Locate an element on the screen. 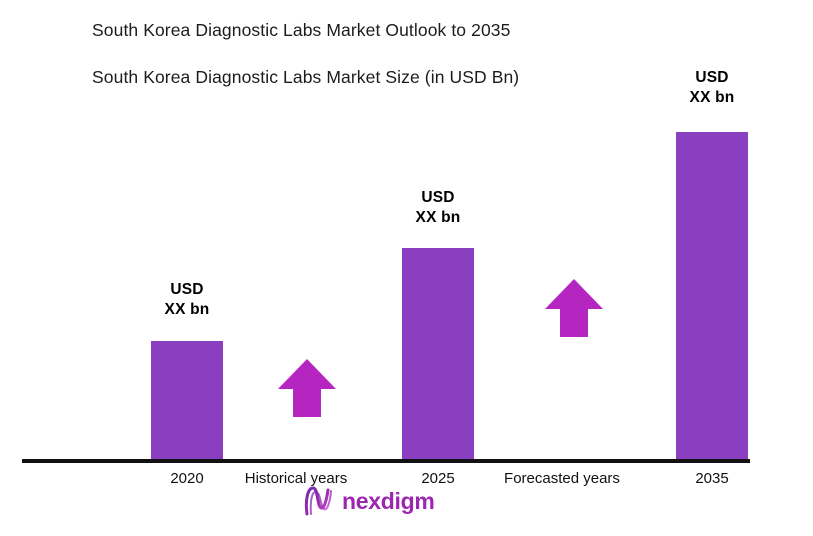 The width and height of the screenshot is (813, 536). nexdigm-logo: nexdigm is located at coordinates (377, 501).